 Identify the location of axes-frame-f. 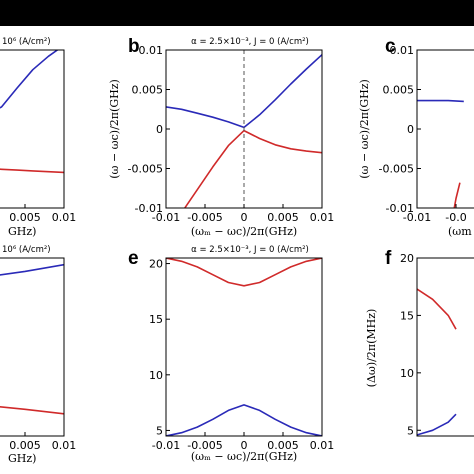
(445, 347).